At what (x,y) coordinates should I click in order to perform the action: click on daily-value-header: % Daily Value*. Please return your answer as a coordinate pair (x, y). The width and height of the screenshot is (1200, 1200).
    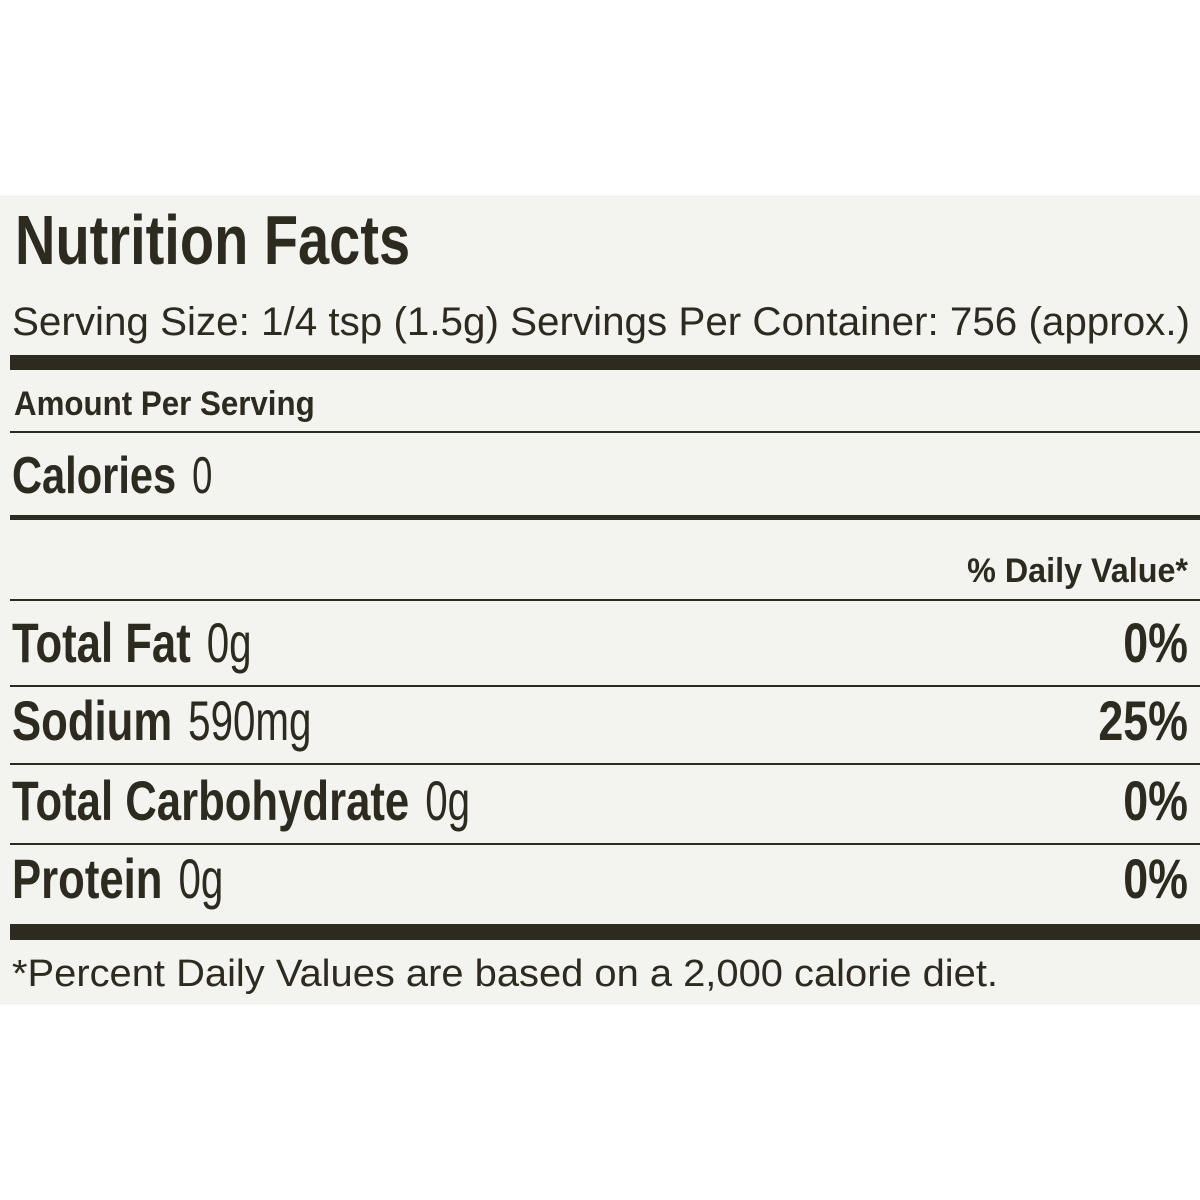
    Looking at the image, I should click on (1078, 571).